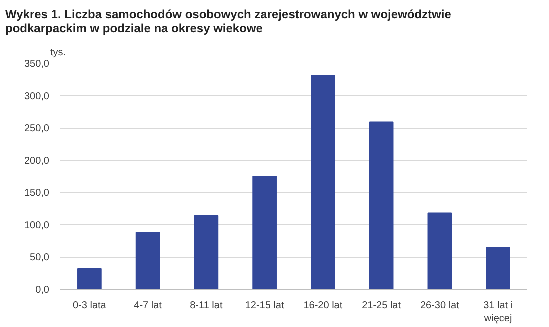 The height and width of the screenshot is (327, 549). What do you see at coordinates (440, 306) in the screenshot?
I see `x-tick-label: 26-30 lat` at bounding box center [440, 306].